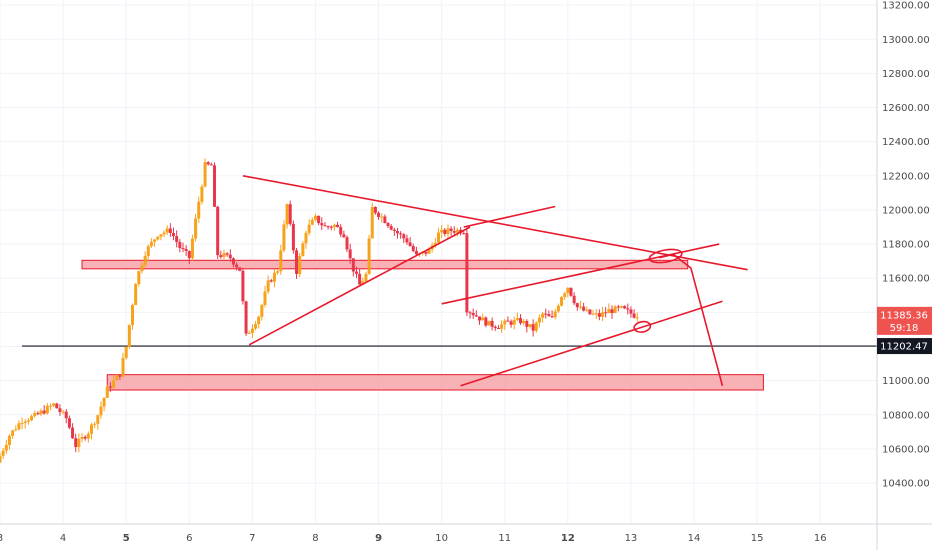  I want to click on price-tick-label: 11800.00, so click(906, 245).